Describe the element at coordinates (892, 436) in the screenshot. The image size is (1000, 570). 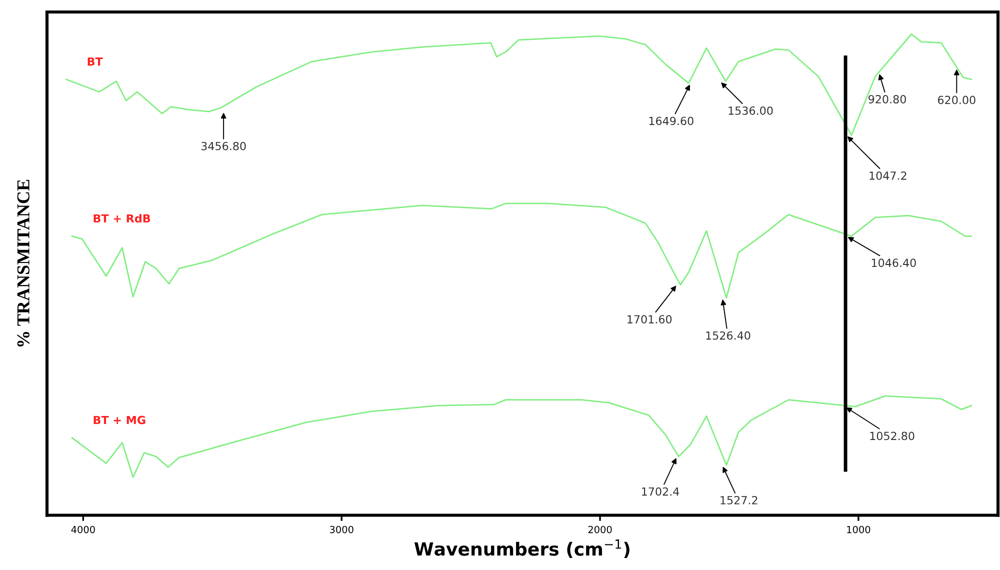
I see `annotation: 1052.80` at that location.